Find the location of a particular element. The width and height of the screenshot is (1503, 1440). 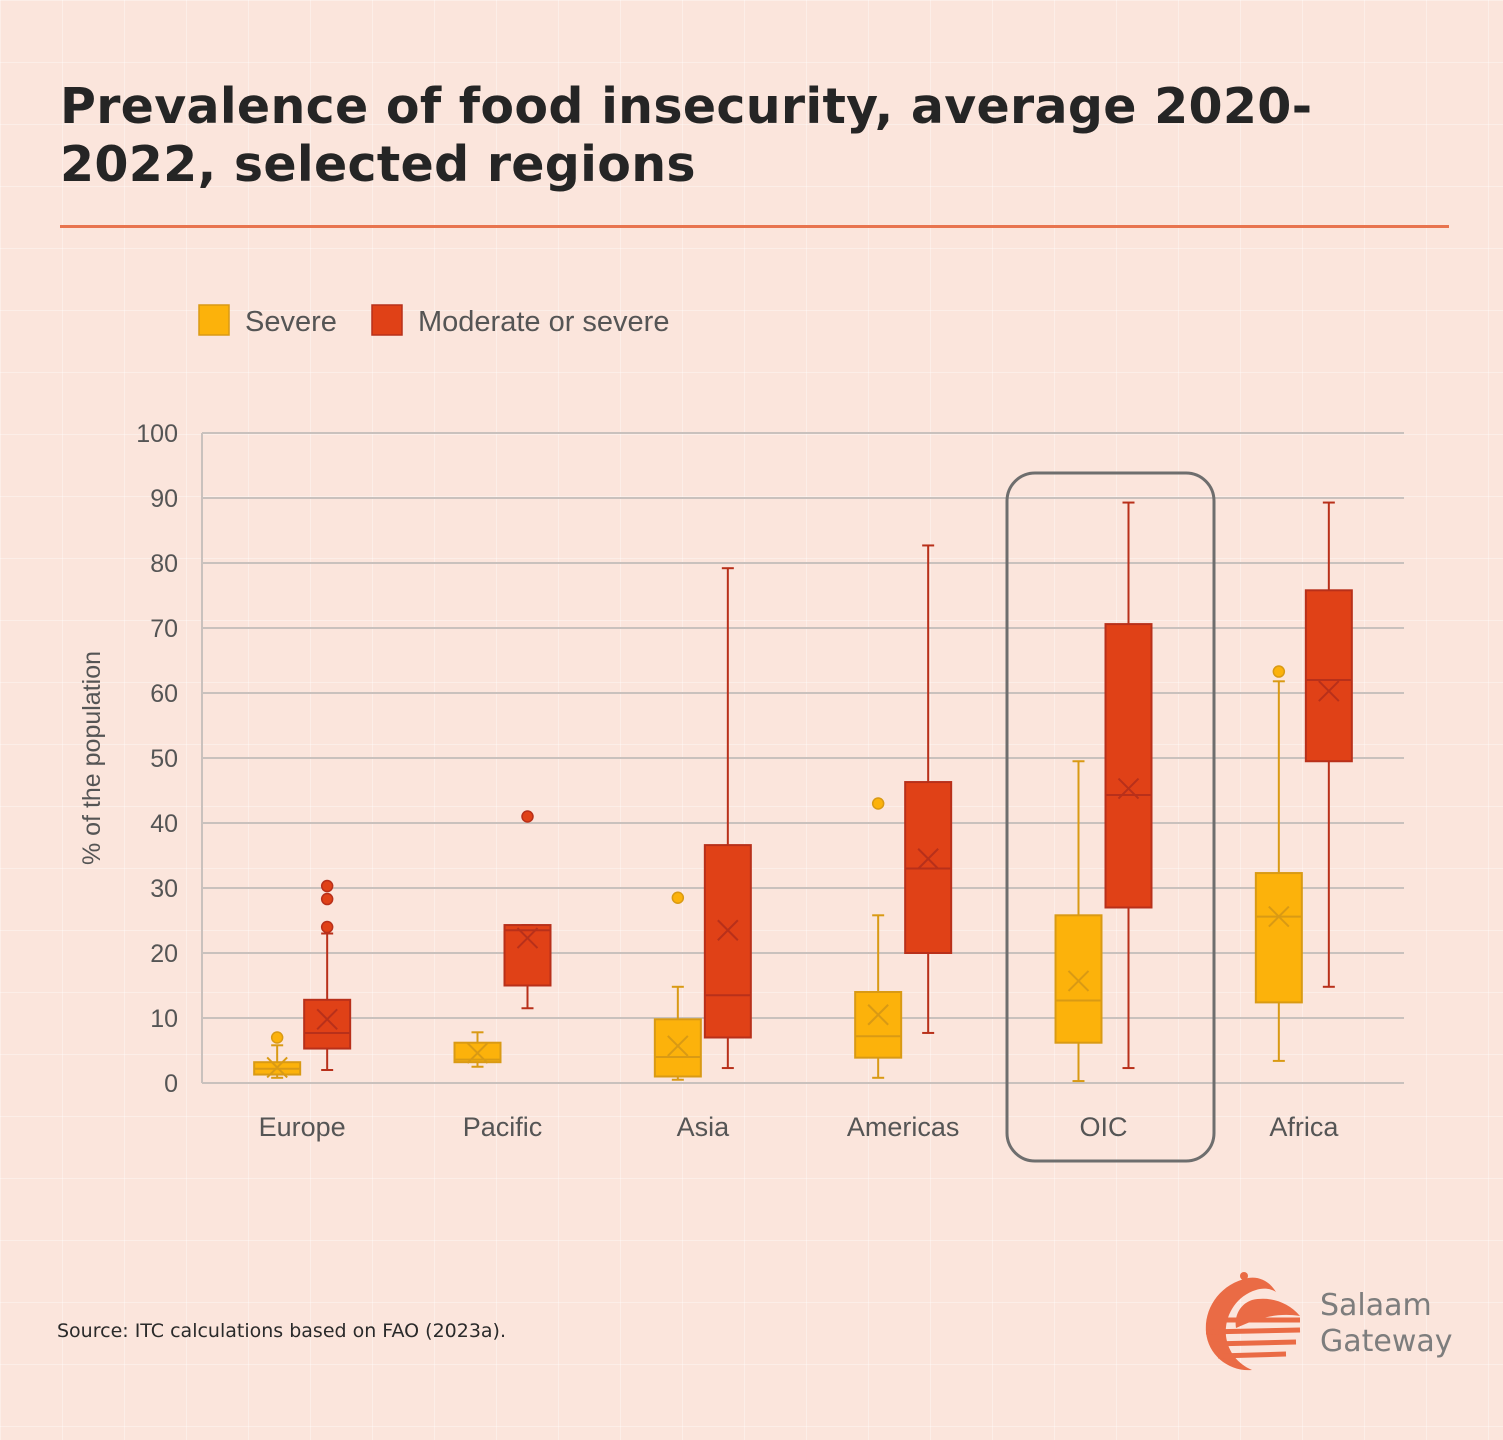

x-tick-label: Pacific is located at coordinates (503, 1127).